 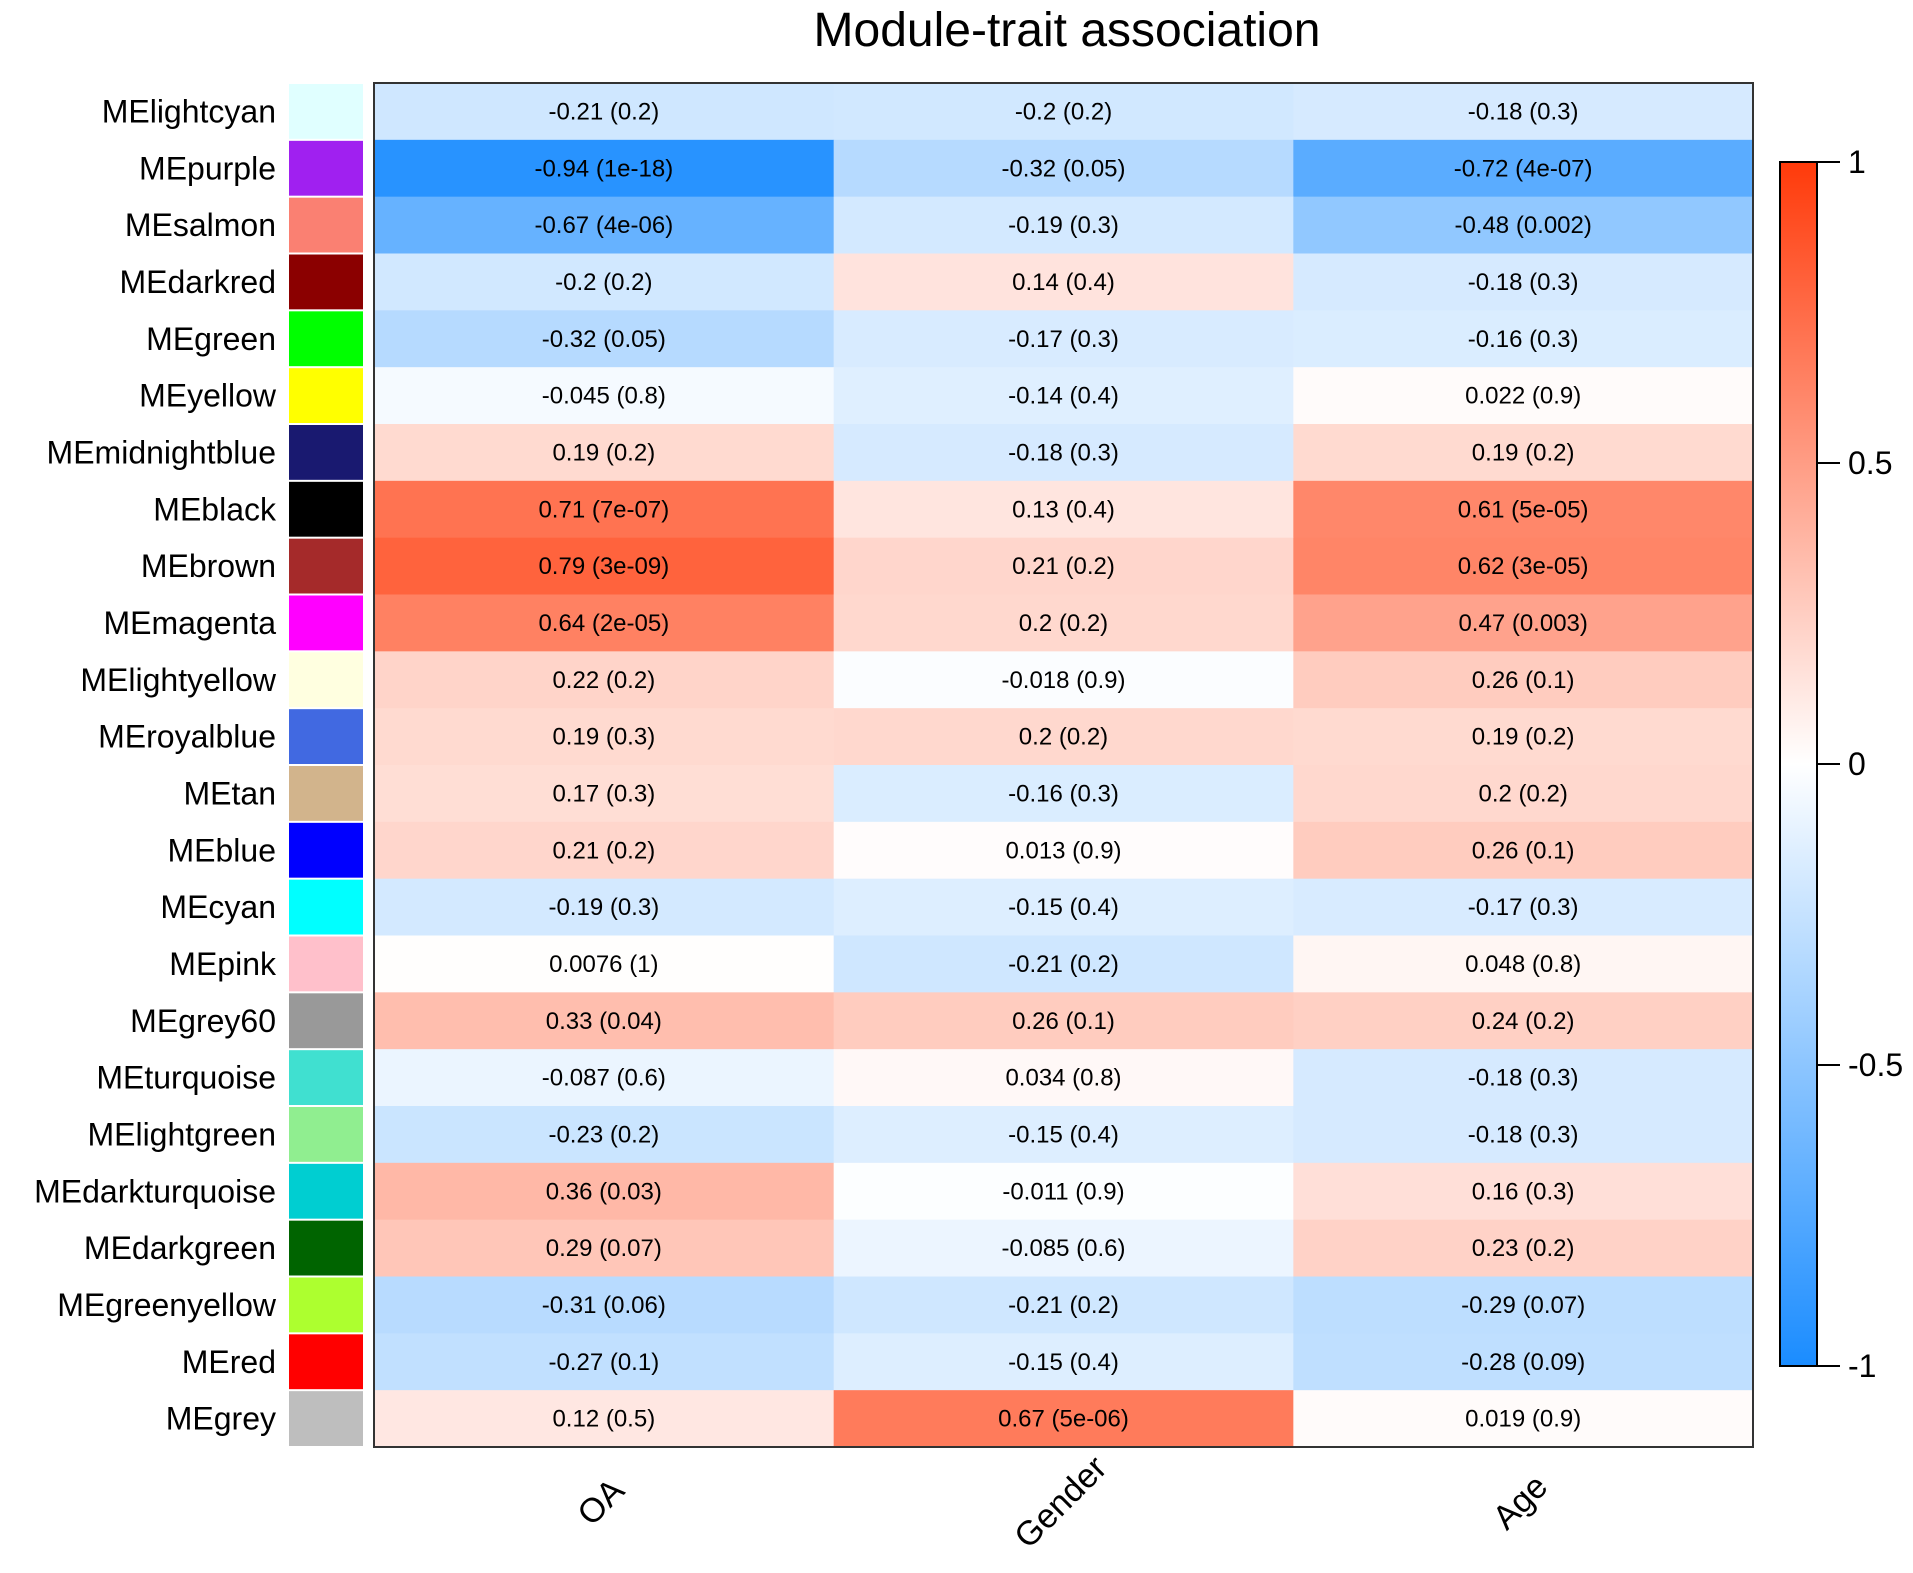 I want to click on cell-label: 0.26 (0.1), so click(x=1523, y=850).